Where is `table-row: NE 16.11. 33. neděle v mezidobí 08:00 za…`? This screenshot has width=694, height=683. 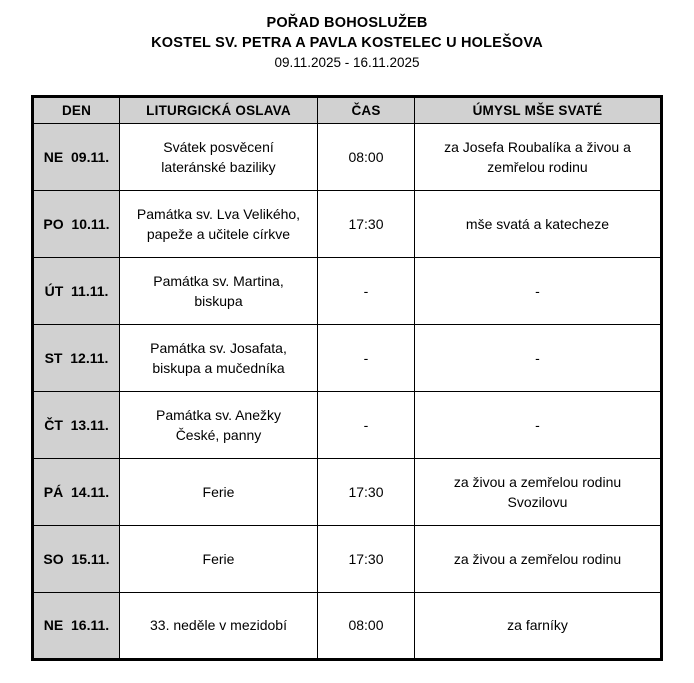 table-row: NE 16.11. 33. neděle v mezidobí 08:00 za… is located at coordinates (347, 626).